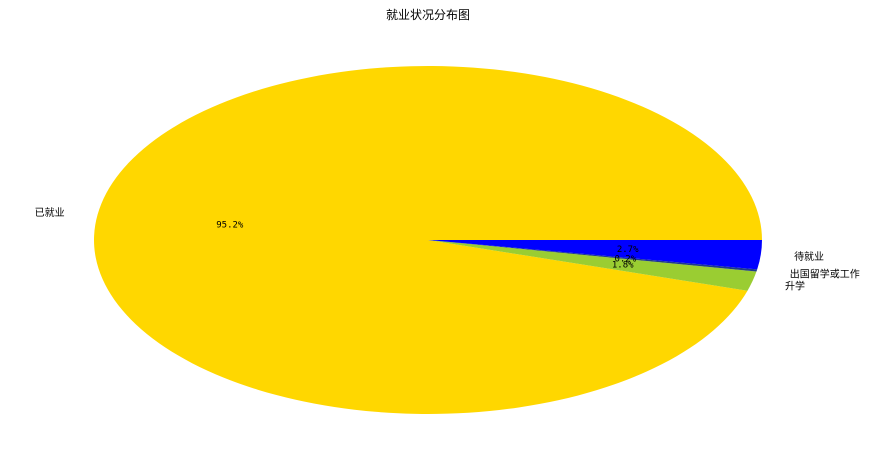 This screenshot has height=469, width=881. Describe the element at coordinates (50, 212) in the screenshot. I see `label-employed: 已就业` at that location.